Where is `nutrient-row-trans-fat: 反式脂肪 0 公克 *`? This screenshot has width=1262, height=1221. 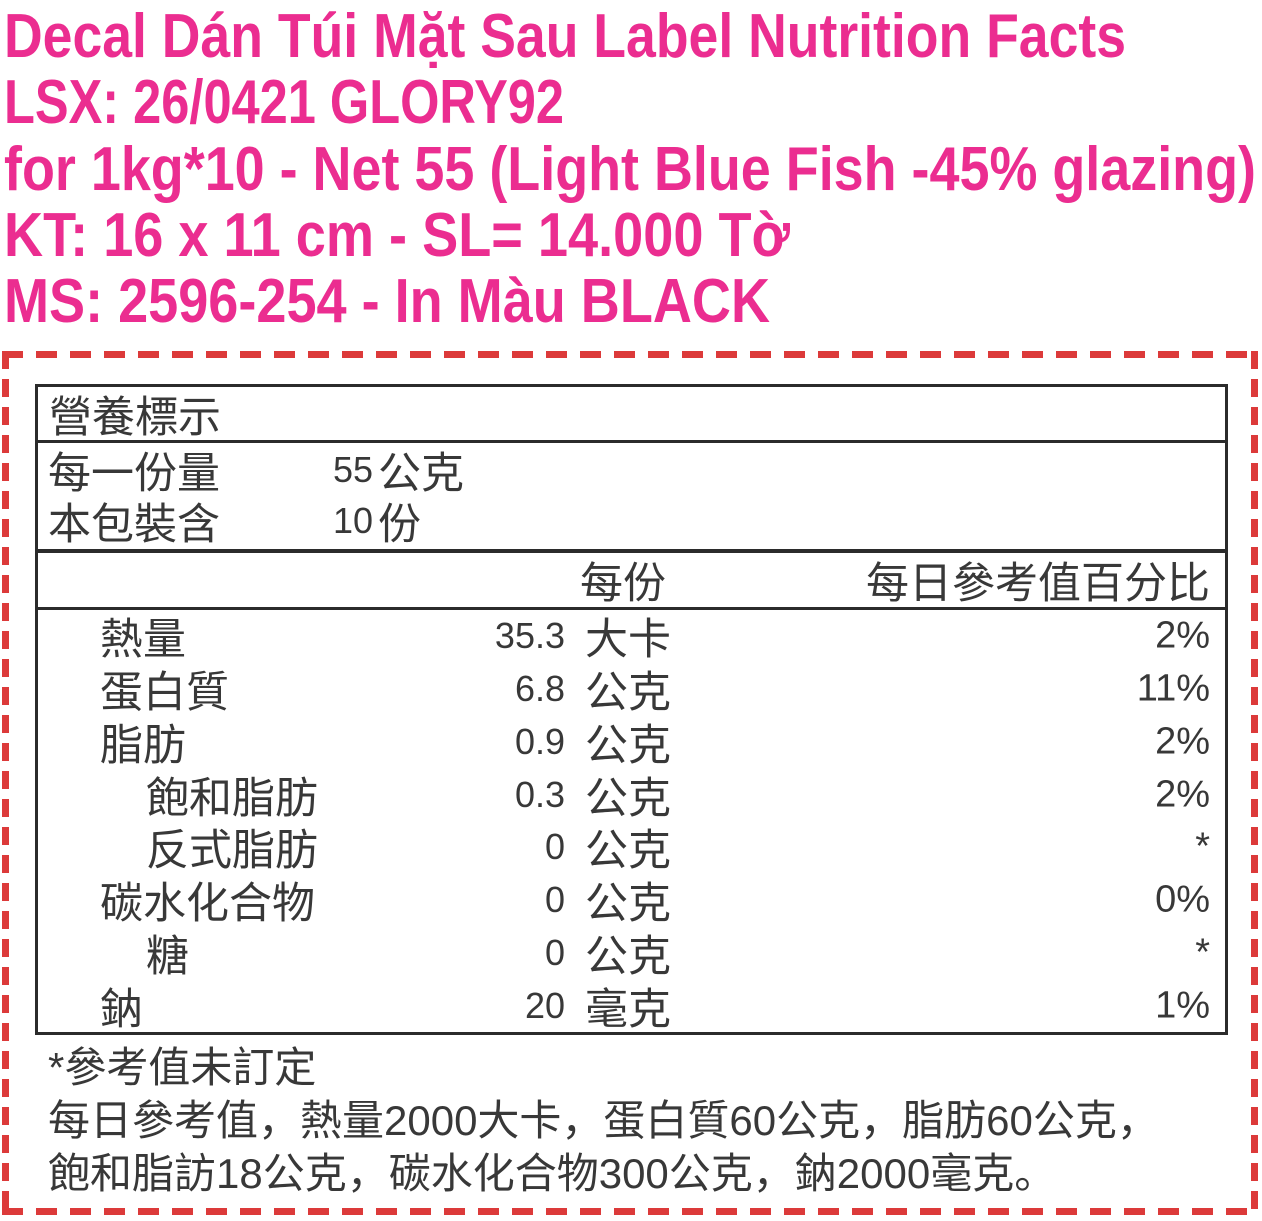 nutrient-row-trans-fat: 反式脂肪 0 公克 * is located at coordinates (631, 848).